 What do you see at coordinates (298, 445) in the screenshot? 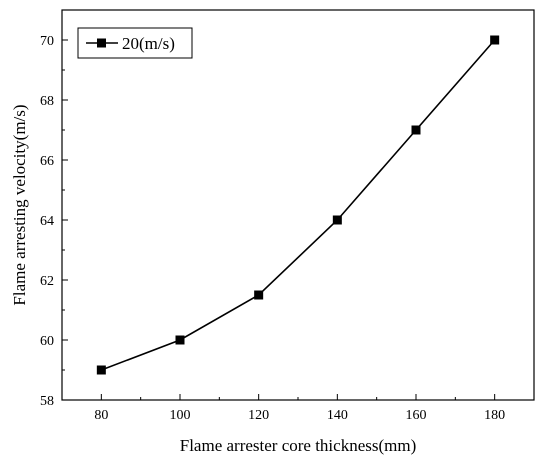
I see `x-axis-title: Flame arrester core thickness(mm)` at bounding box center [298, 445].